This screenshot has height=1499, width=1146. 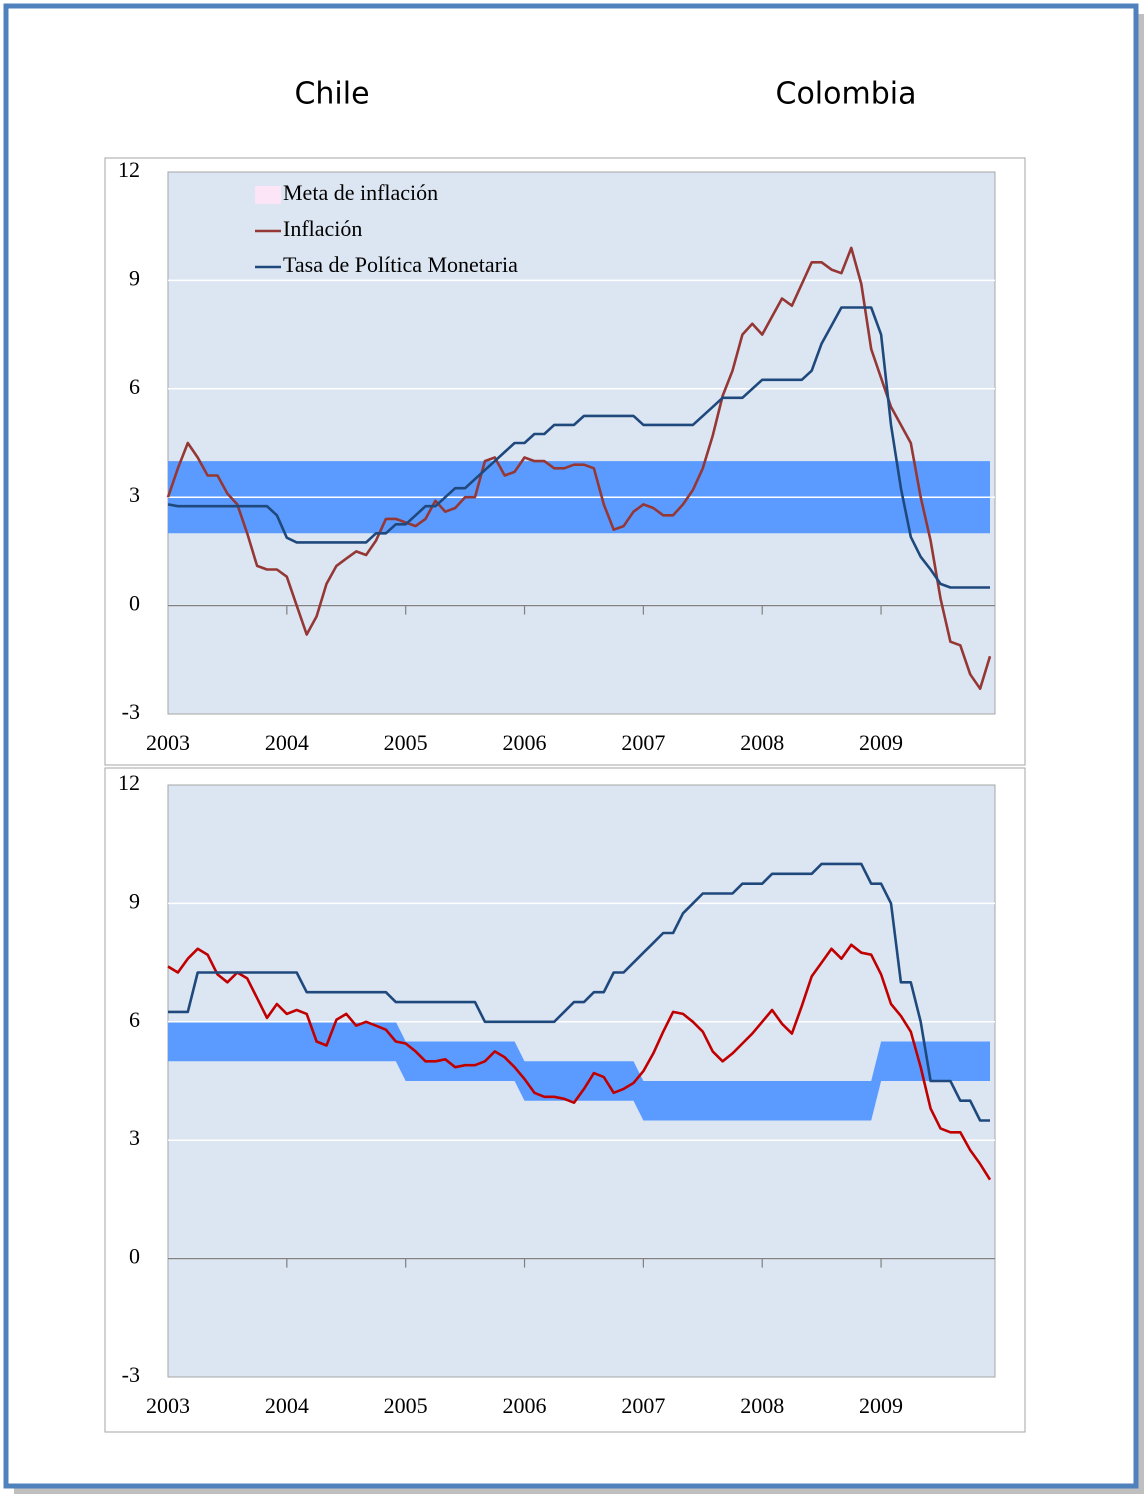 What do you see at coordinates (268, 195) in the screenshot?
I see `legend-swatch` at bounding box center [268, 195].